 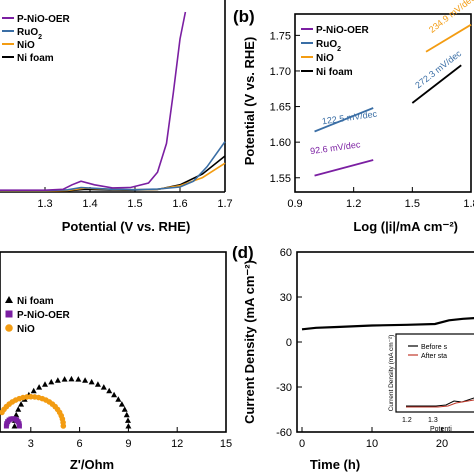 I want to click on panel-a-xtick-label: 1.7, so click(x=224, y=204).